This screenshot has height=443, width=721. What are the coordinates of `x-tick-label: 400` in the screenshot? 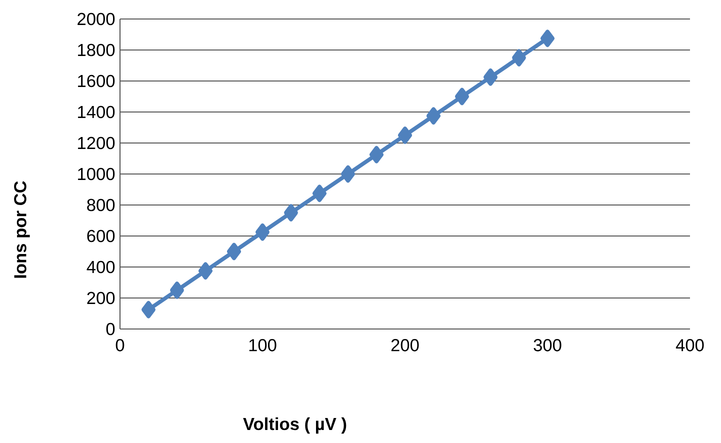 It's located at (690, 345).